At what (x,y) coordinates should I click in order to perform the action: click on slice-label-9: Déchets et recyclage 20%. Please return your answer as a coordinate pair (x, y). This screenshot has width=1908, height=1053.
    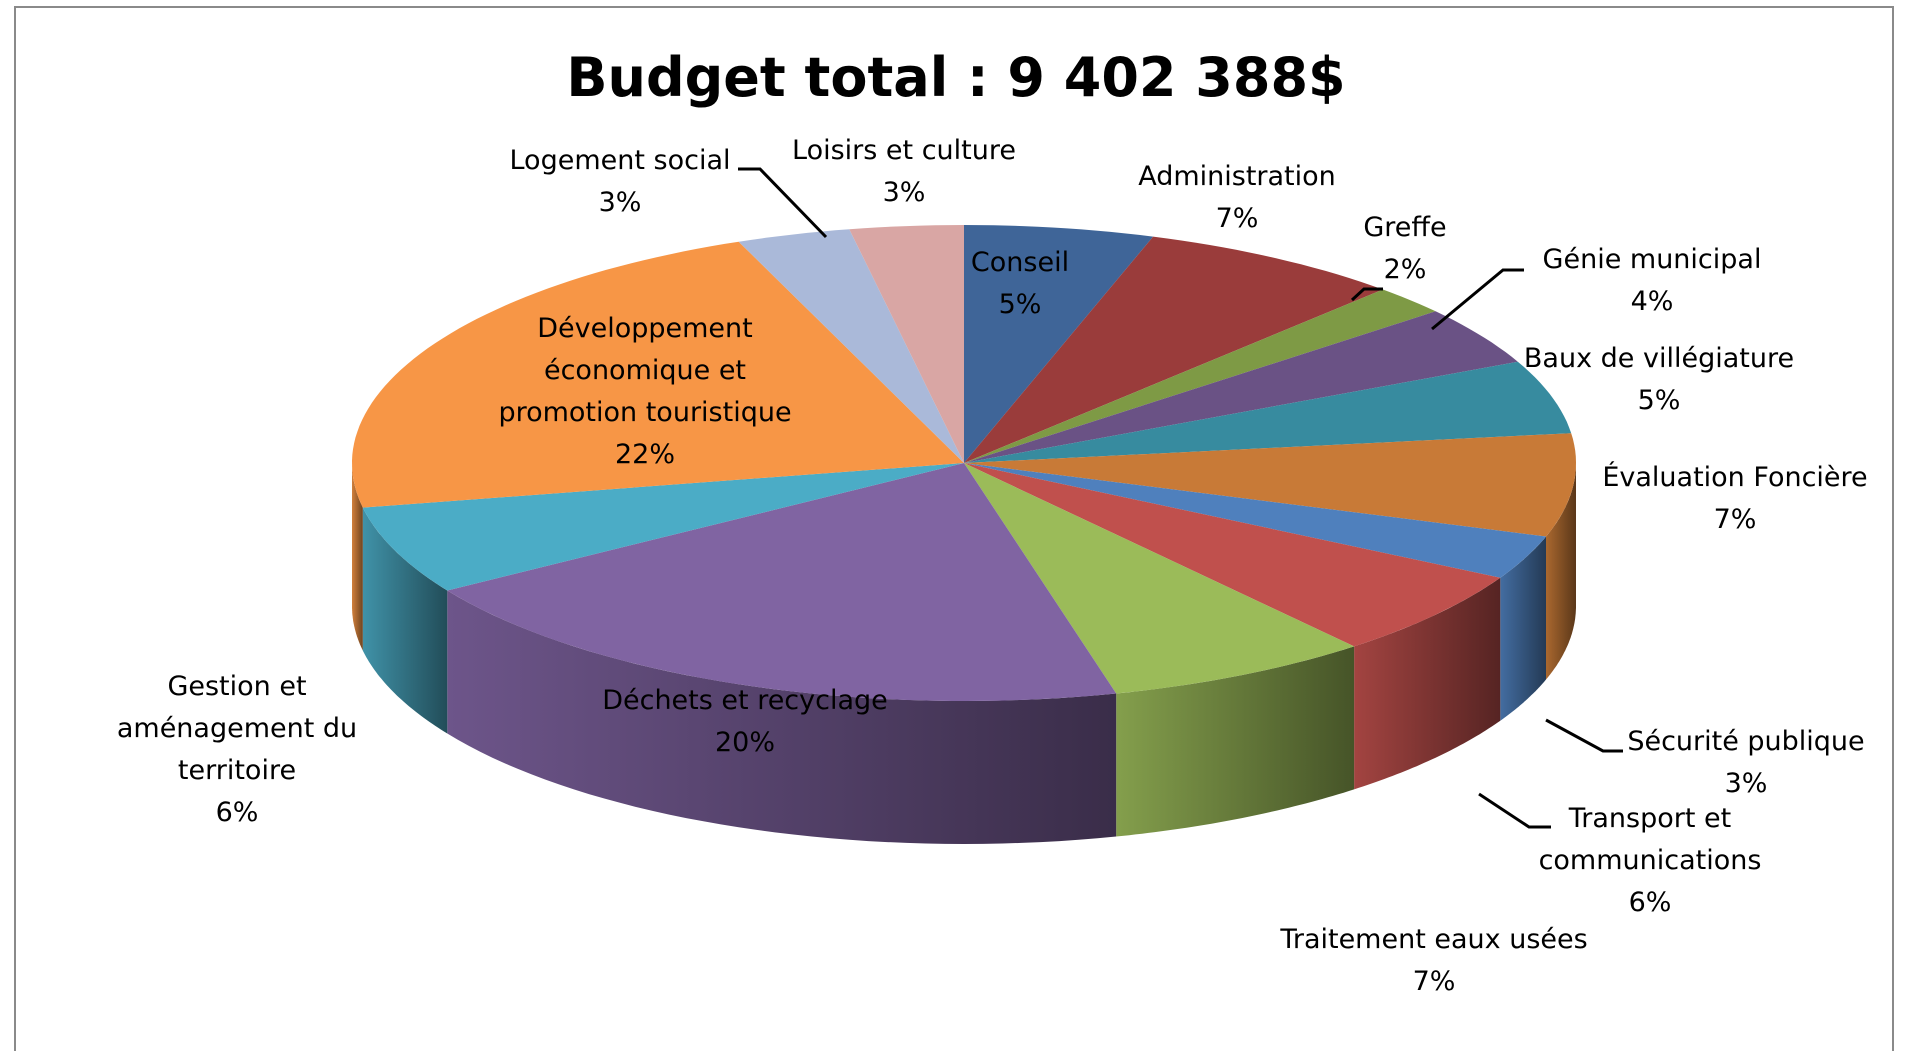
    Looking at the image, I should click on (745, 721).